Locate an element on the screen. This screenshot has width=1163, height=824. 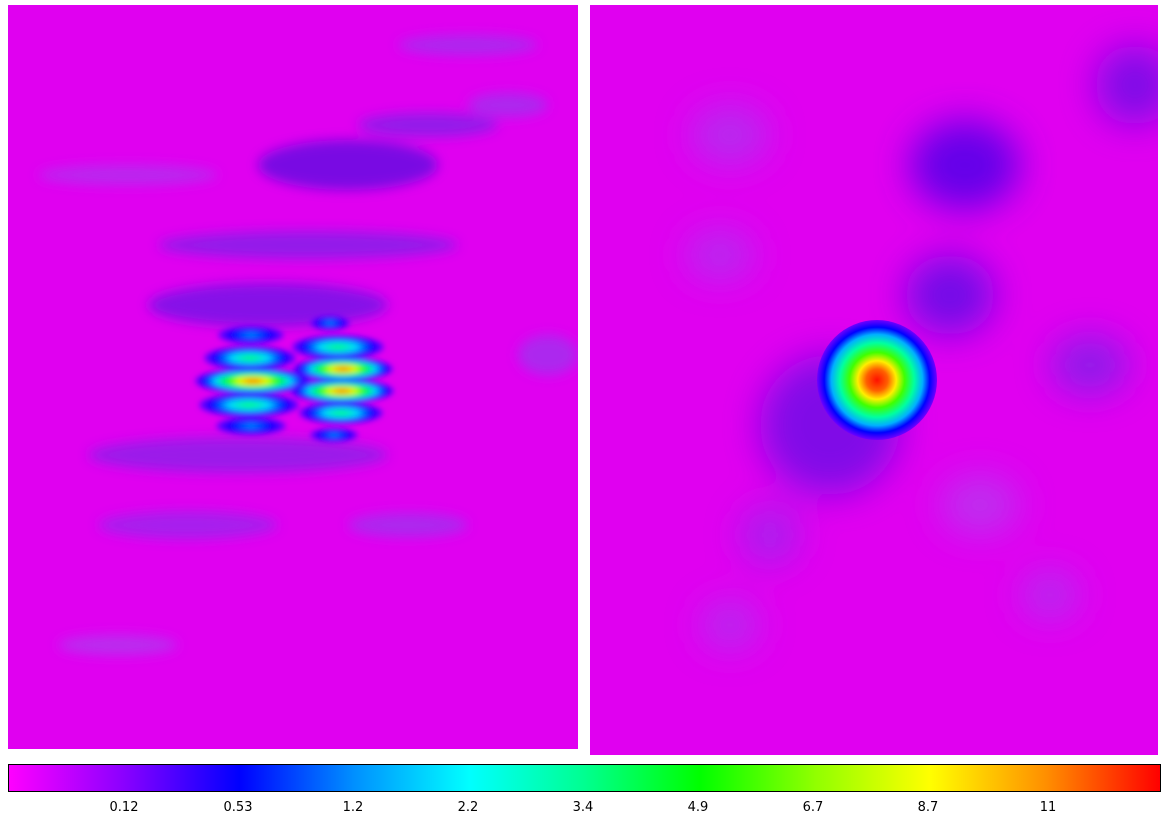
colorbar-tick: 1.2 is located at coordinates (353, 807).